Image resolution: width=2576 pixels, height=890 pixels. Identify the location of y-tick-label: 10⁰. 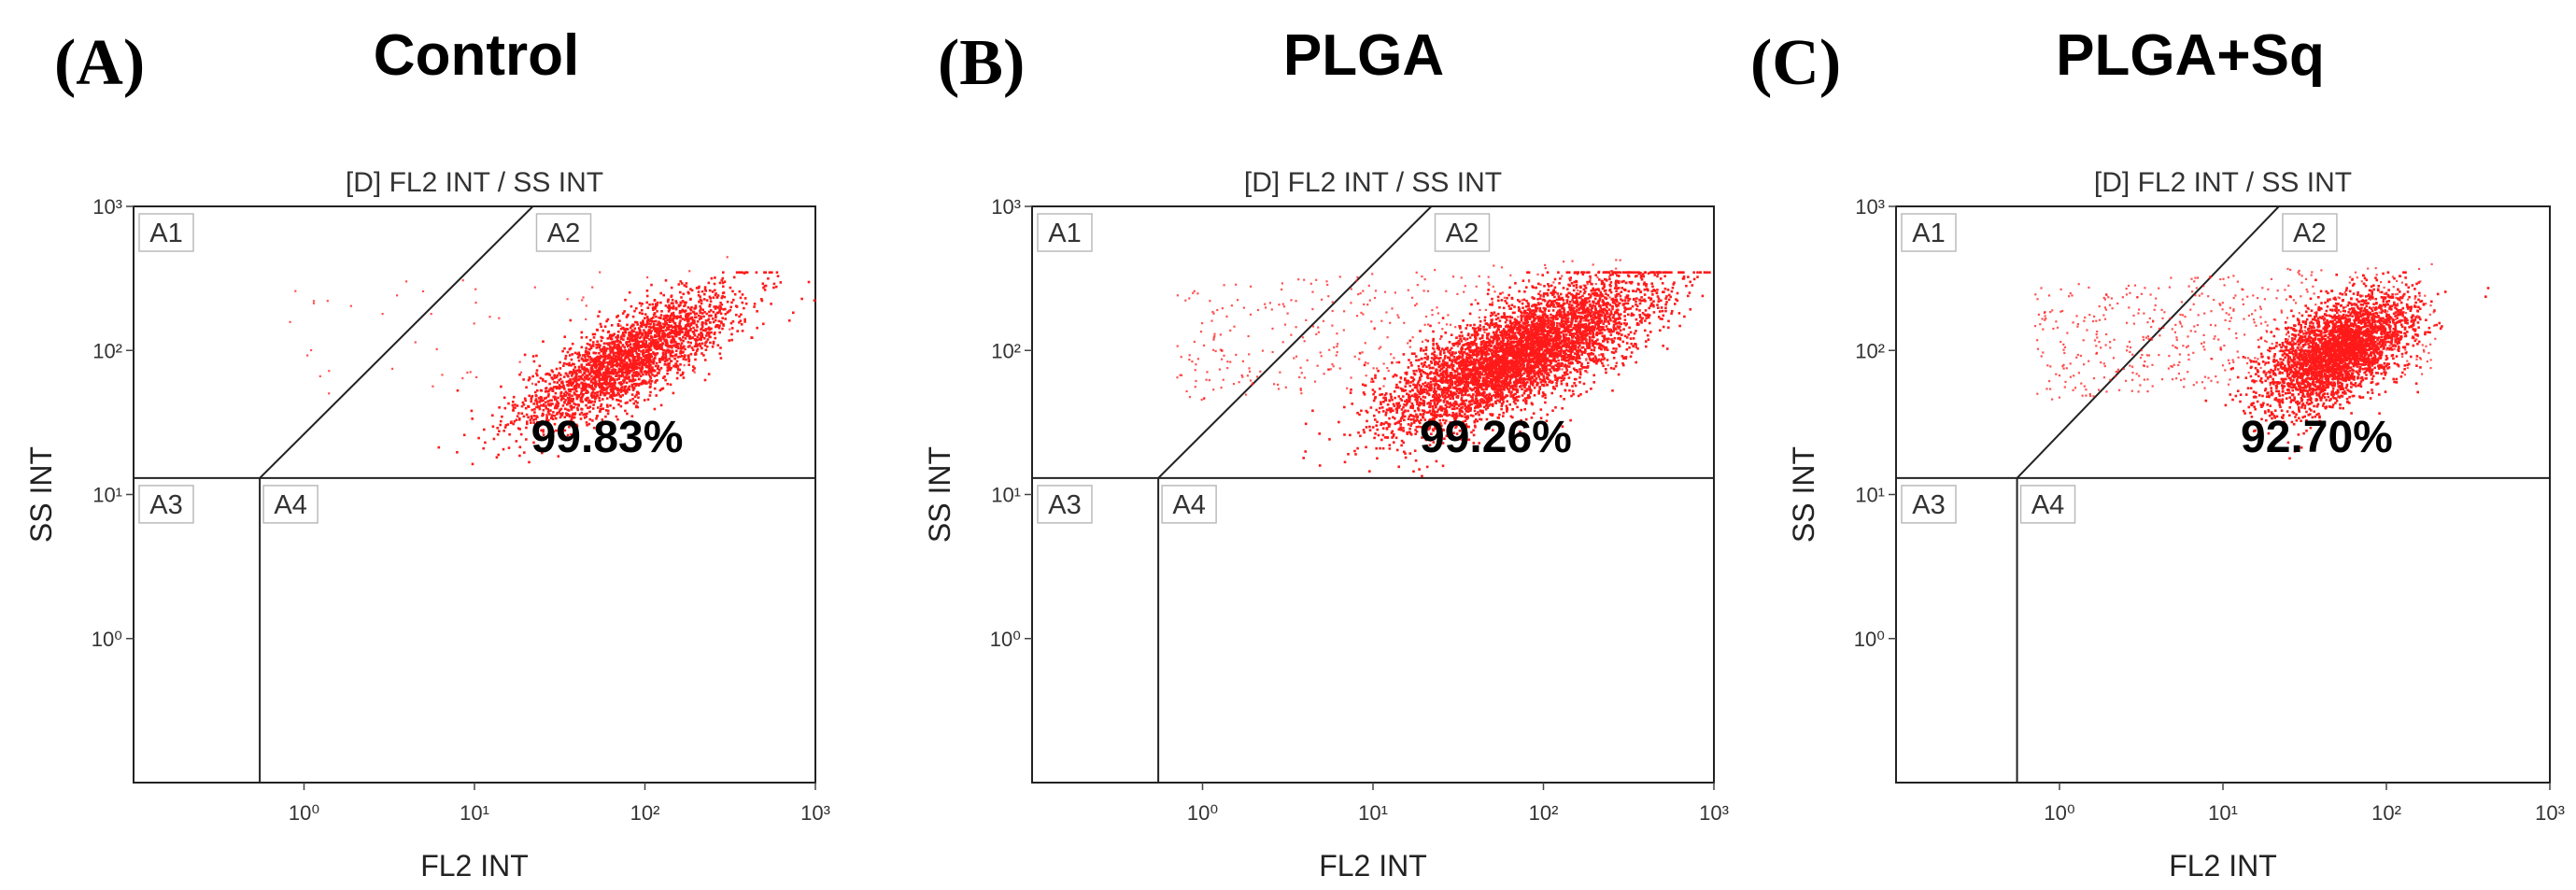
(107, 639).